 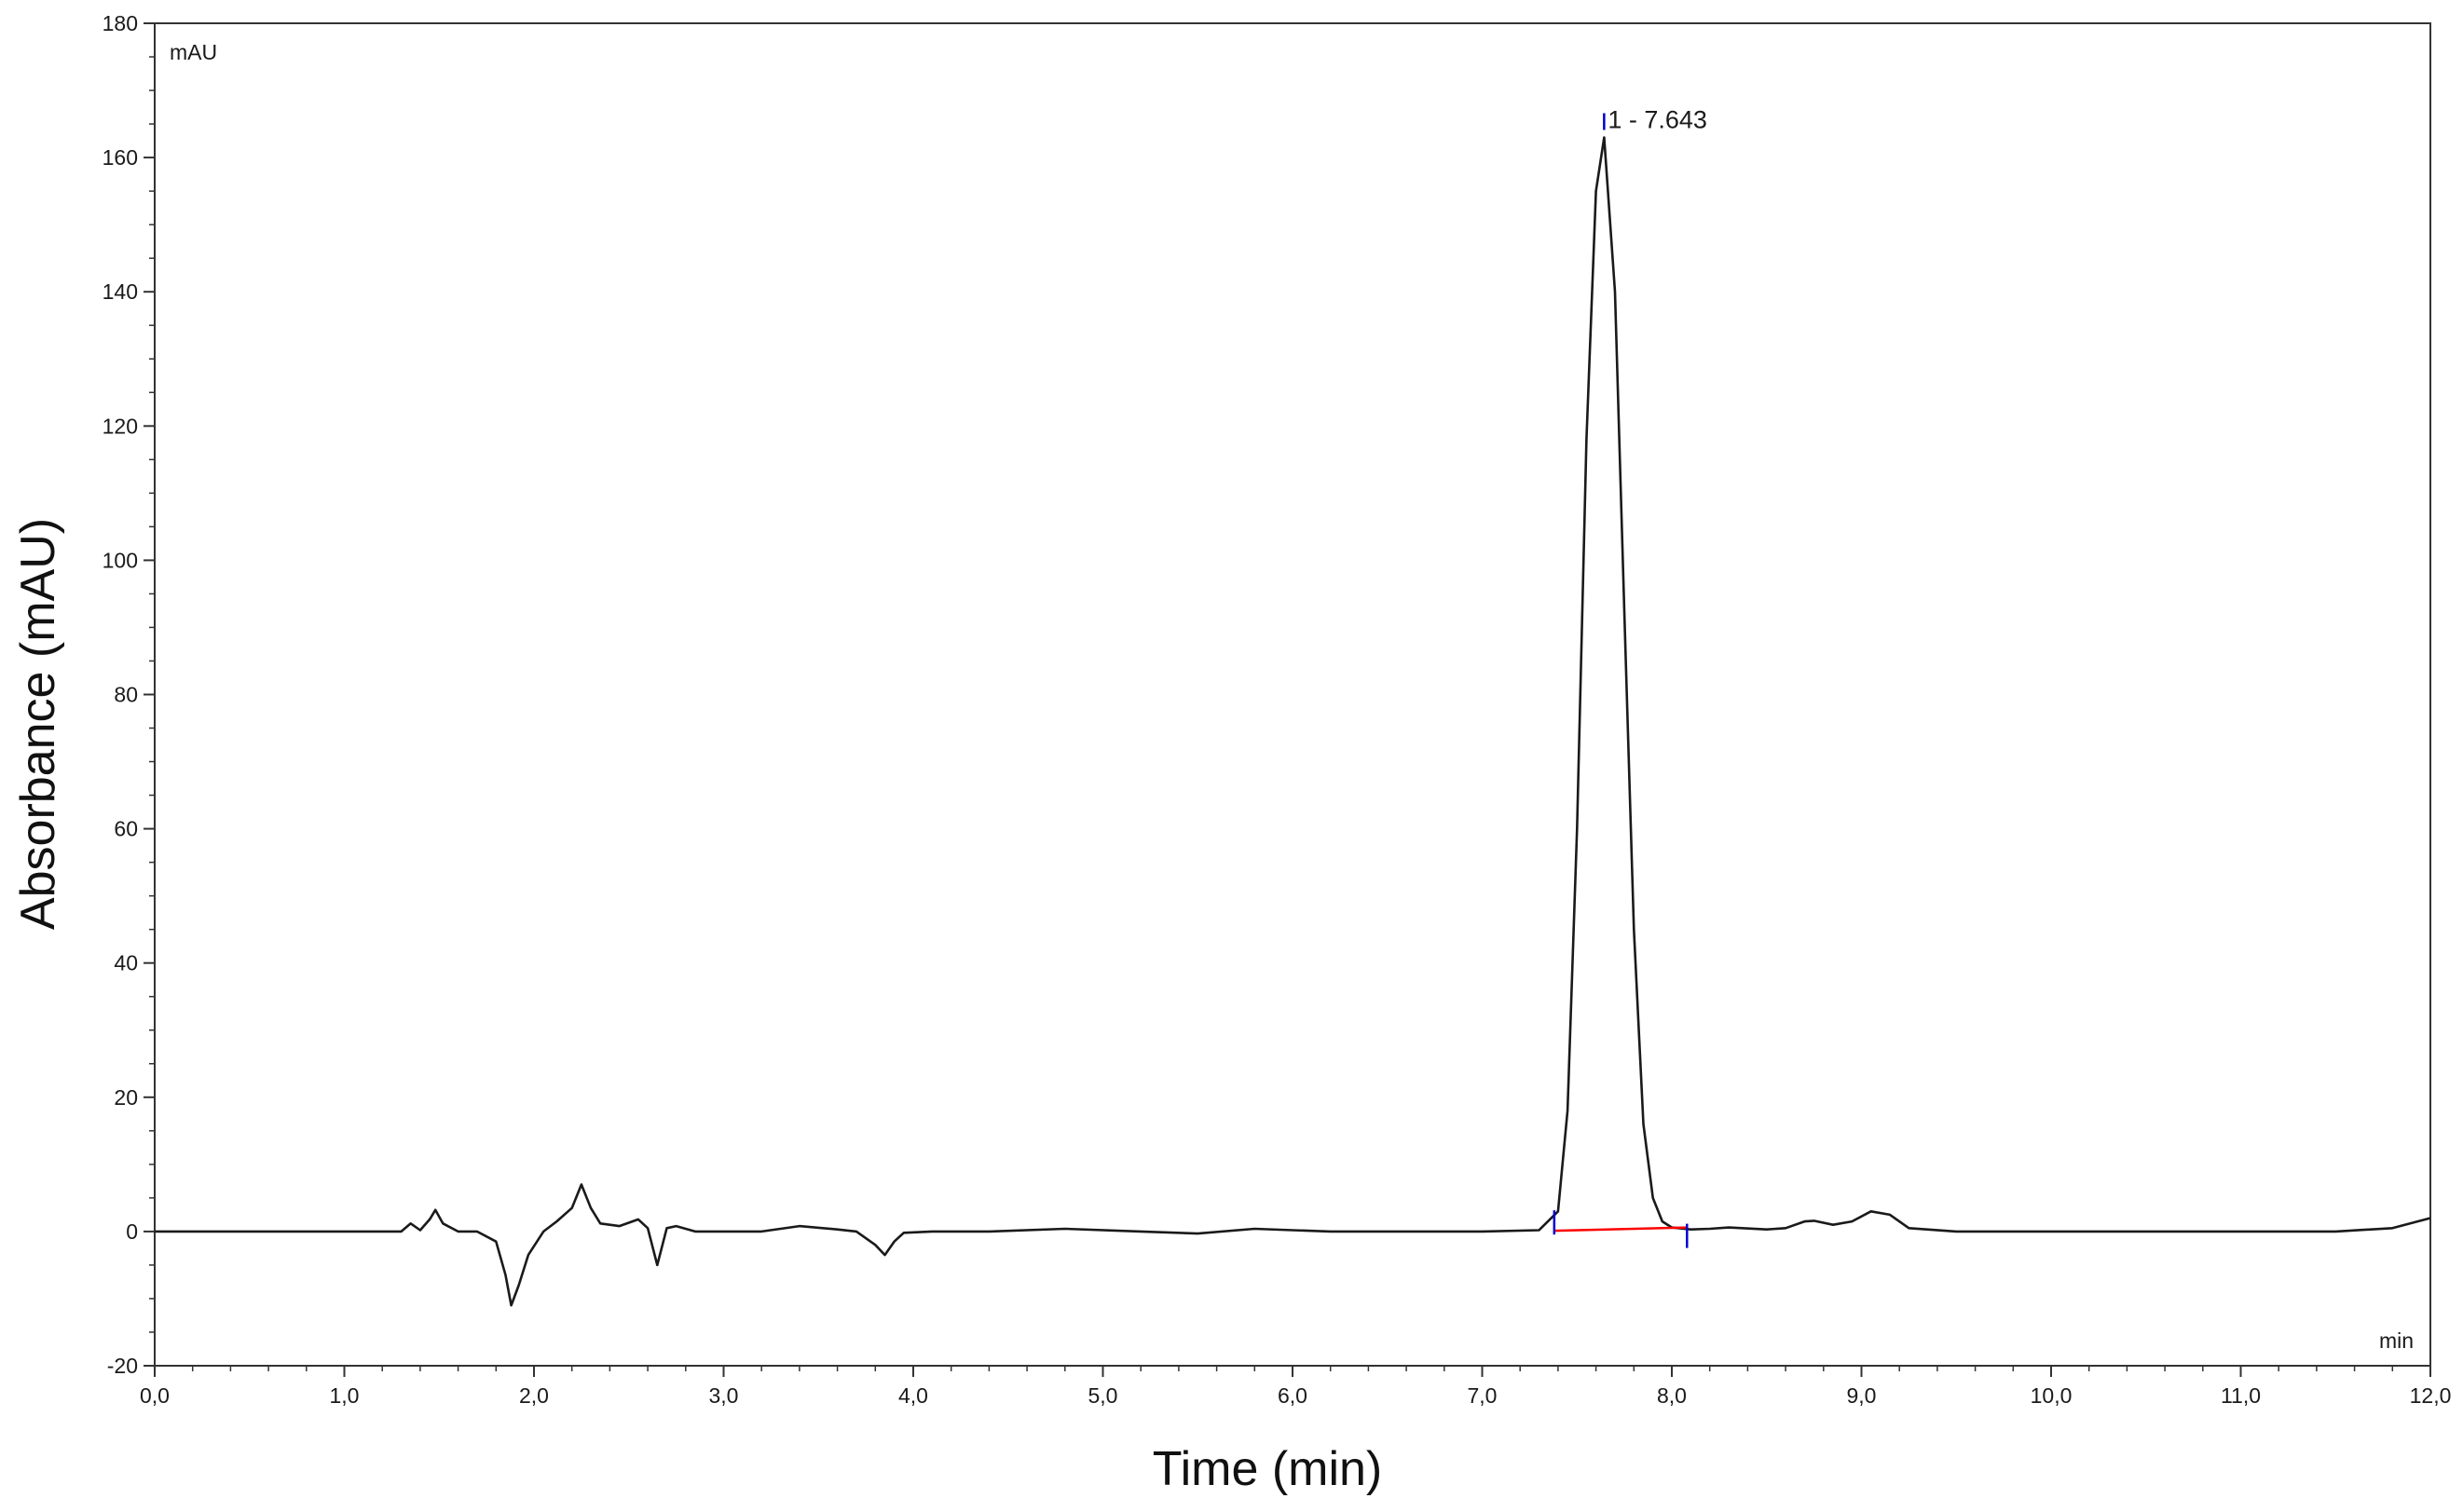 I want to click on y-axis-title: Absorbance (mAU), so click(x=38, y=724).